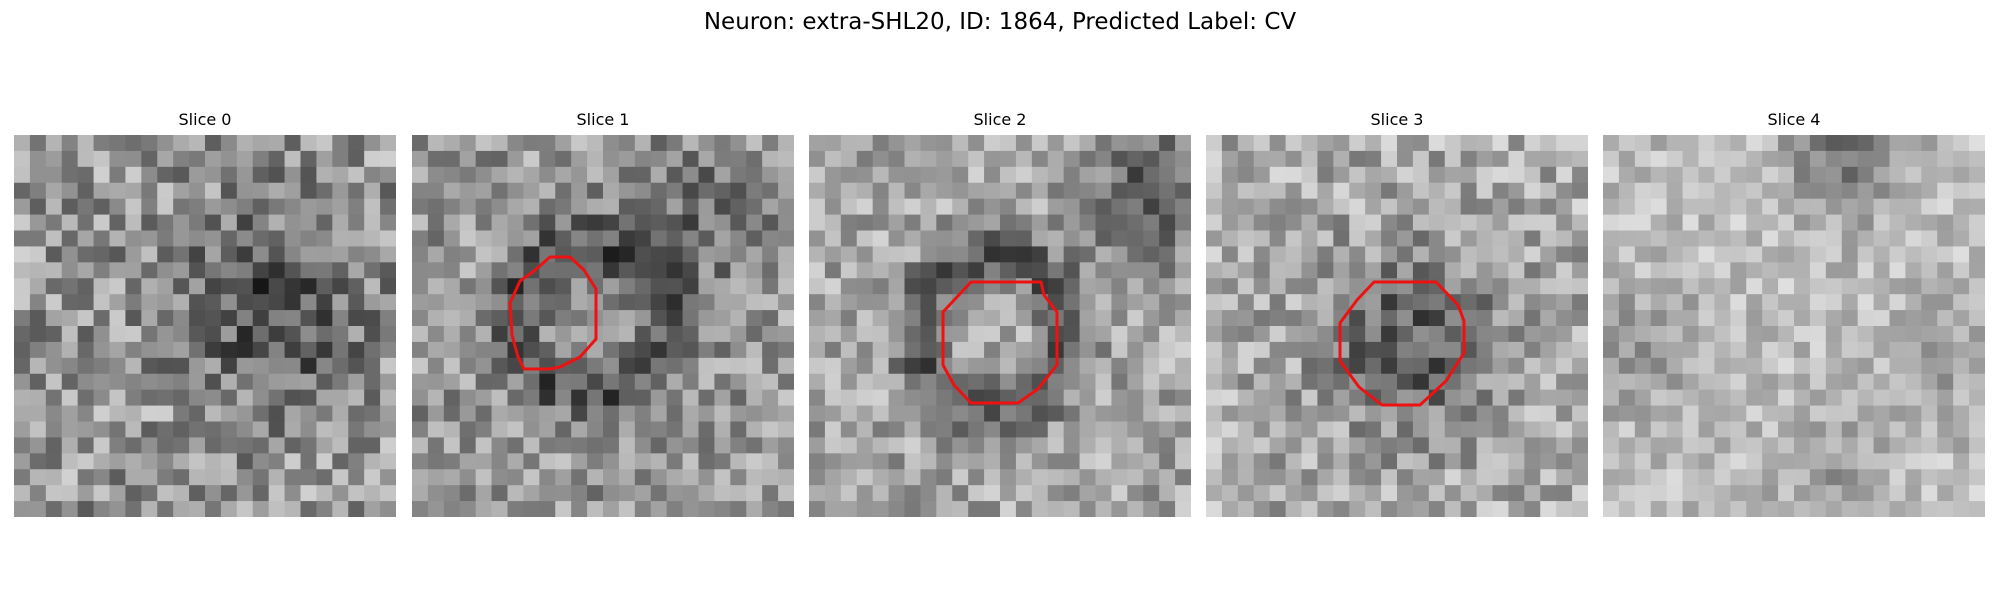 The image size is (2000, 600). Describe the element at coordinates (553, 313) in the screenshot. I see `slice-1-contour` at that location.